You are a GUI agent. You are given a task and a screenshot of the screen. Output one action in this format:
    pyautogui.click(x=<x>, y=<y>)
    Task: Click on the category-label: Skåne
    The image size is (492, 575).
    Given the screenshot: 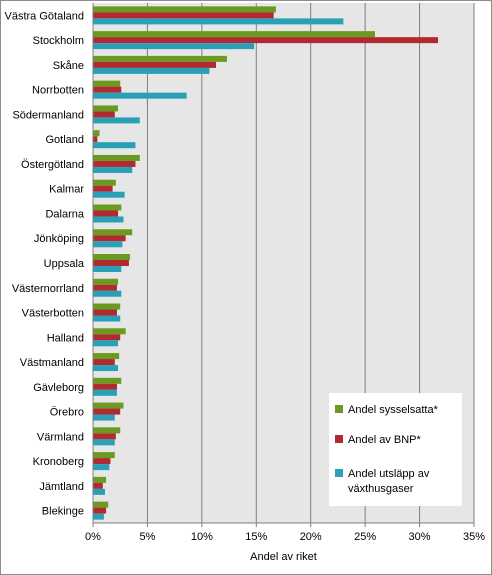 What is the action you would take?
    pyautogui.click(x=68, y=66)
    